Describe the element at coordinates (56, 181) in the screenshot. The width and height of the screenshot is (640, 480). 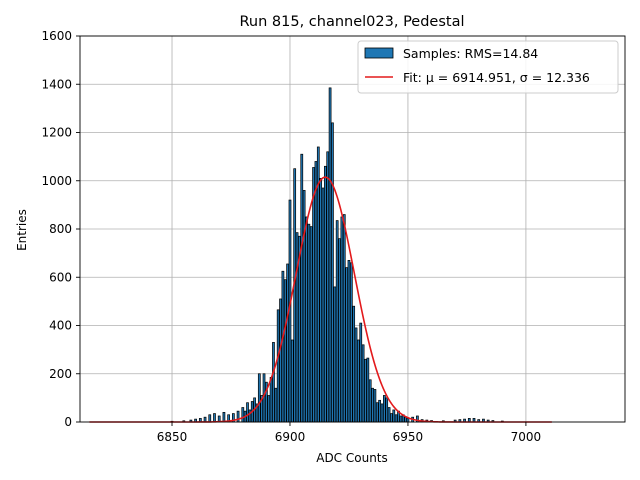
I see `y-tick-label: 1000` at that location.